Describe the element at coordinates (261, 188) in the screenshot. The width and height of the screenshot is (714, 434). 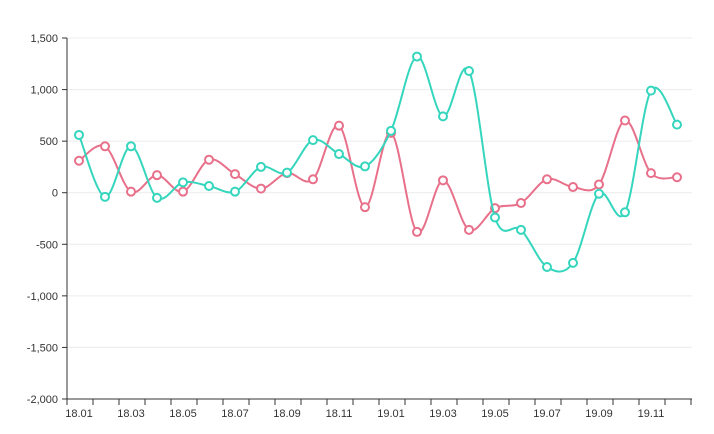
I see `series-1-point-18.08` at that location.